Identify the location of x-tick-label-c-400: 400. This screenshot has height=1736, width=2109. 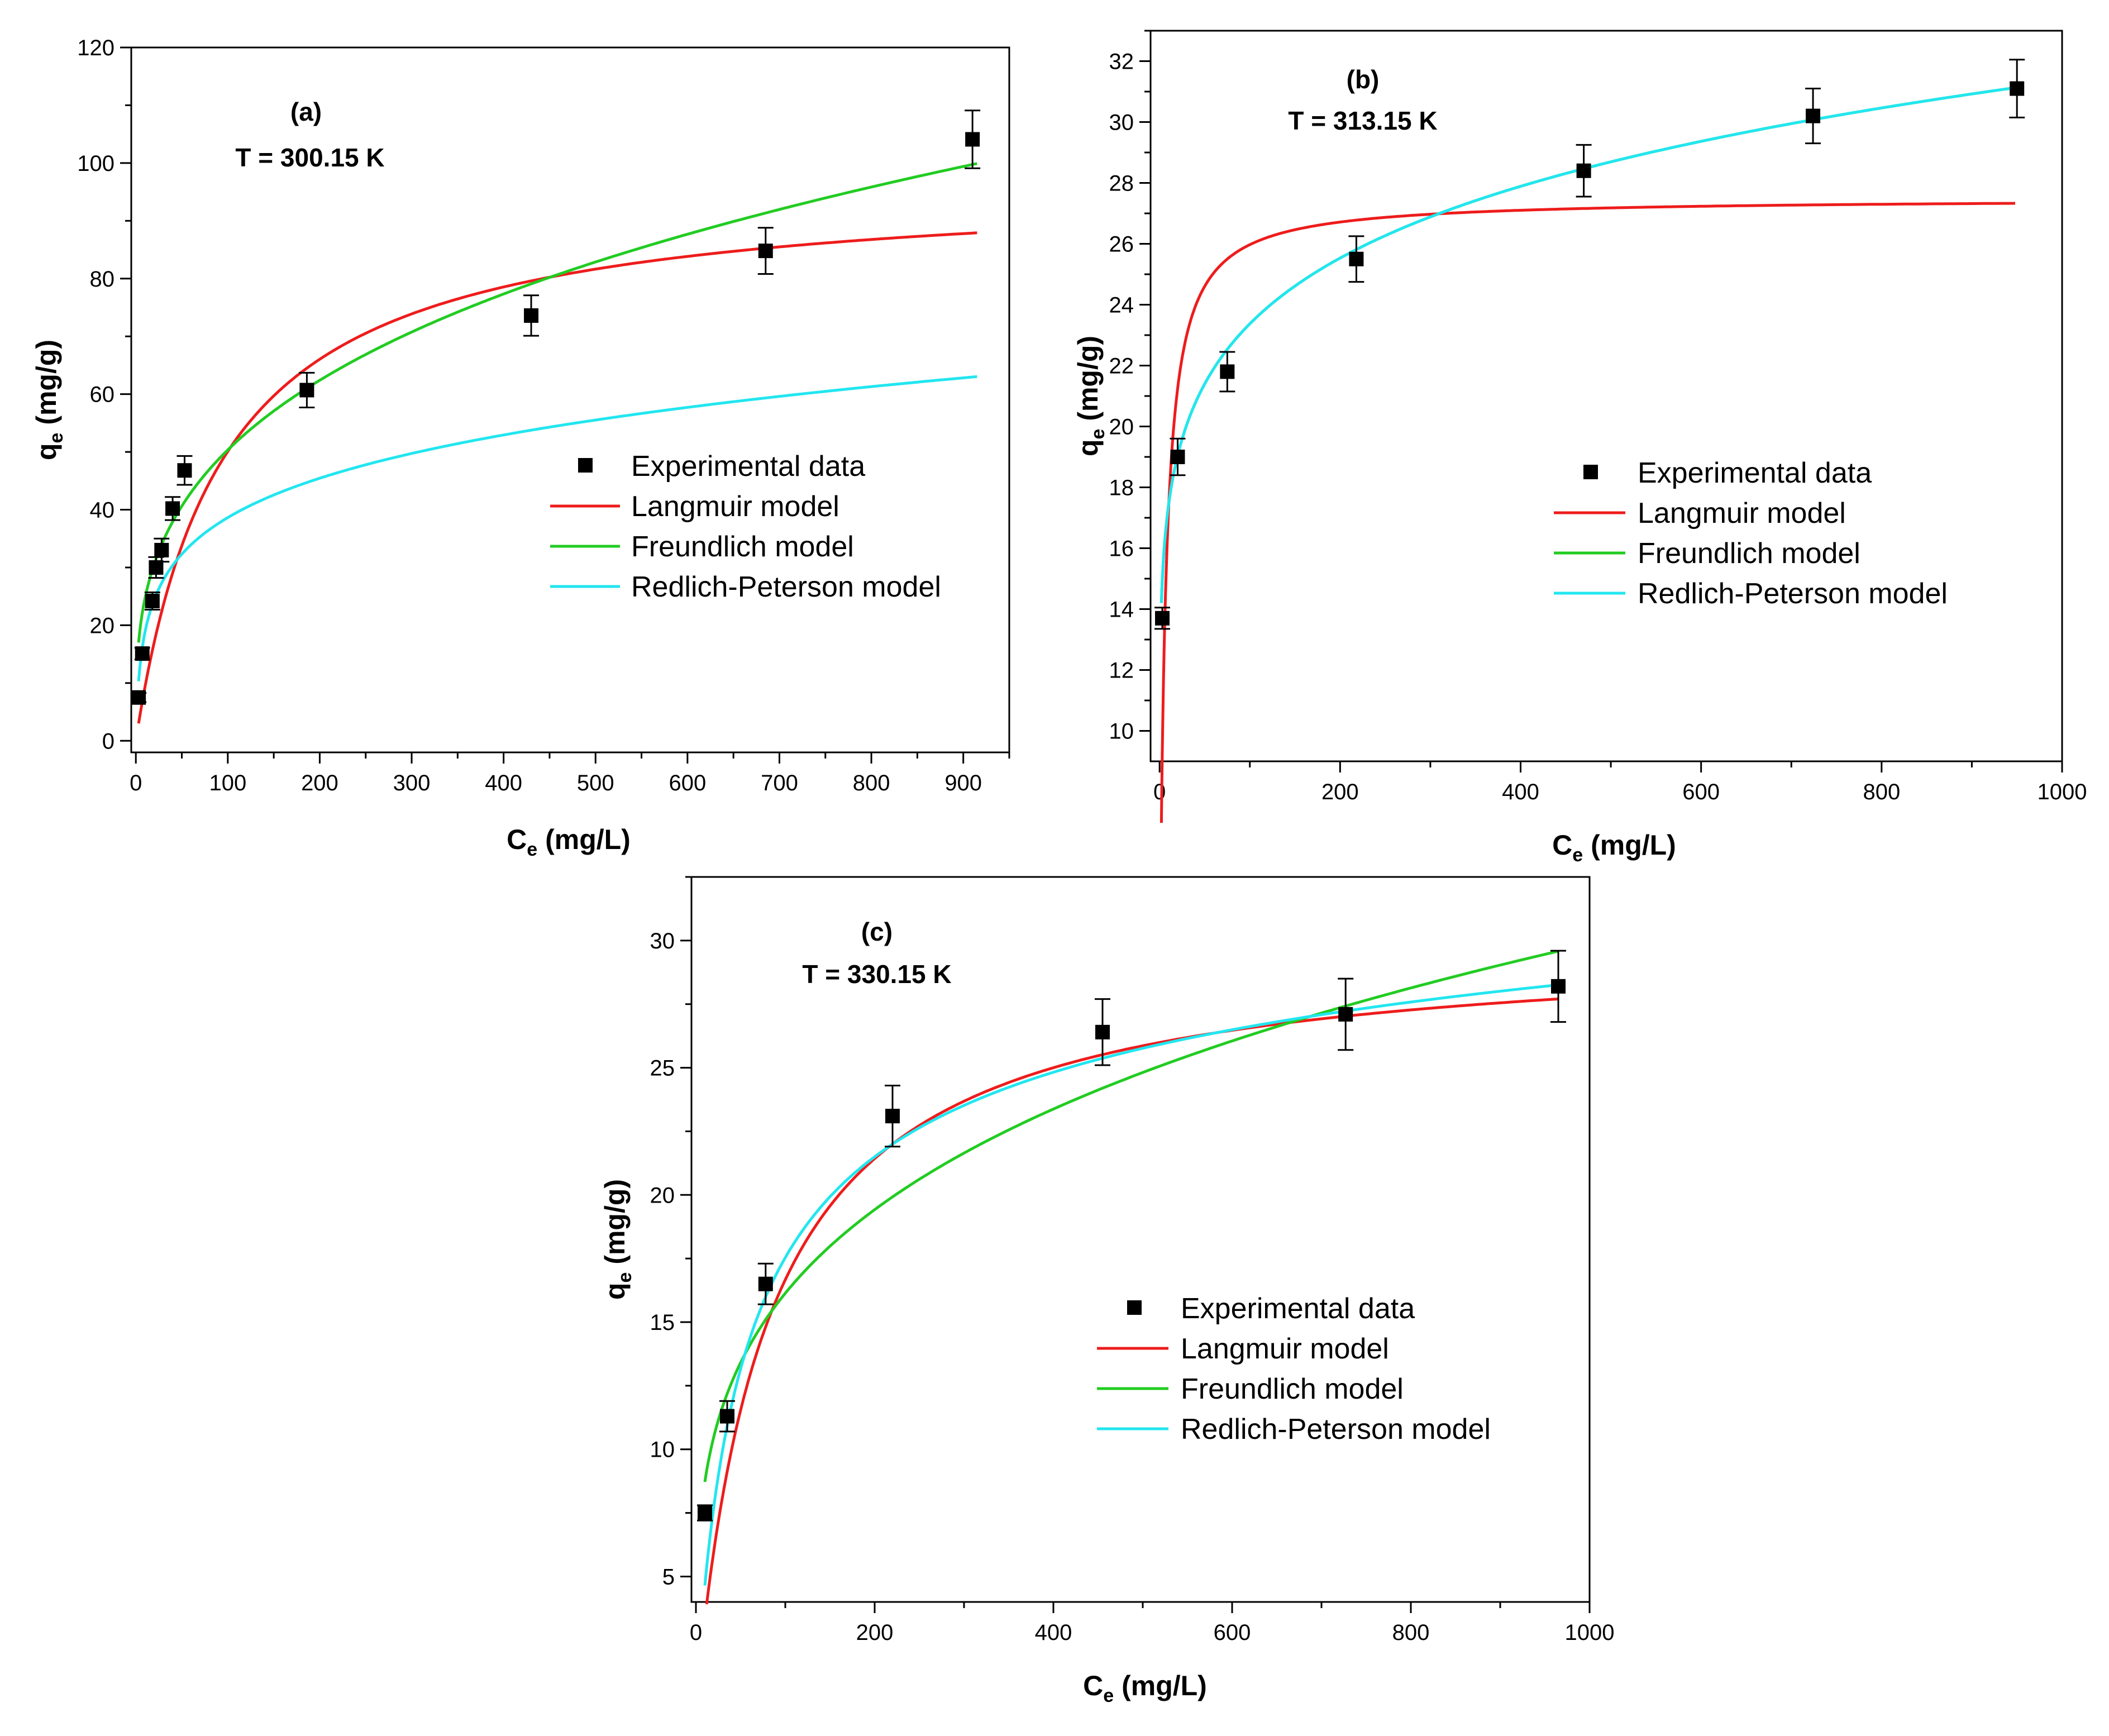
(1053, 1632).